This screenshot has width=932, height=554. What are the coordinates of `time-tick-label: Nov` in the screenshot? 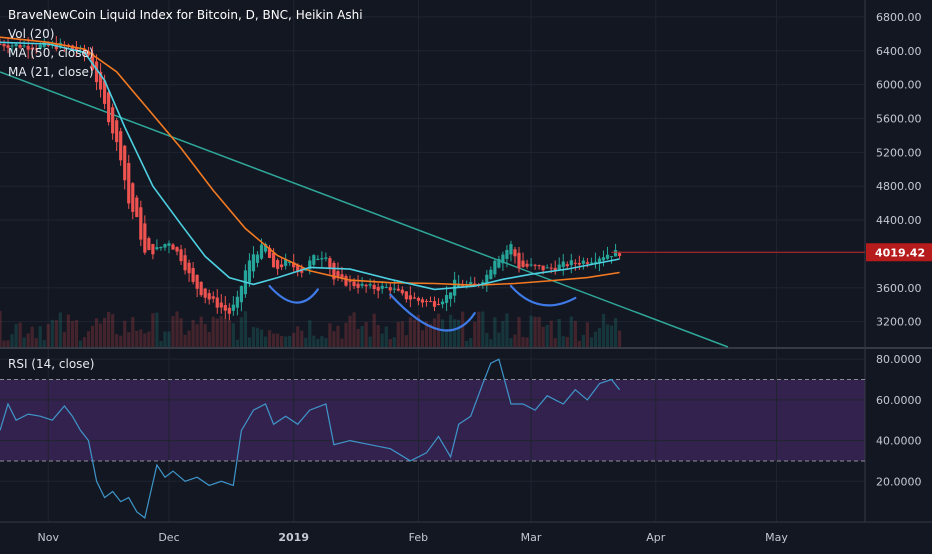 It's located at (49, 537).